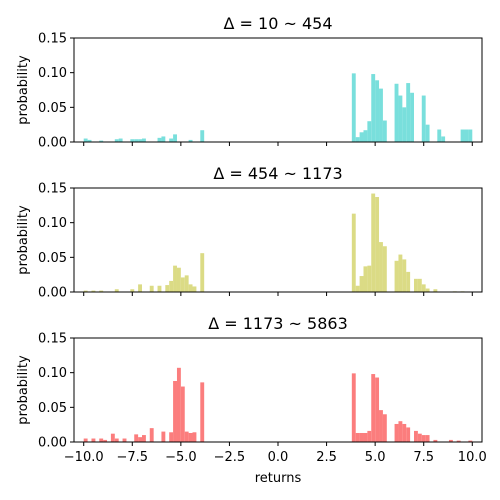 The width and height of the screenshot is (500, 500). I want to click on panel-title: Δ = 10 ~ 454, so click(278, 23).